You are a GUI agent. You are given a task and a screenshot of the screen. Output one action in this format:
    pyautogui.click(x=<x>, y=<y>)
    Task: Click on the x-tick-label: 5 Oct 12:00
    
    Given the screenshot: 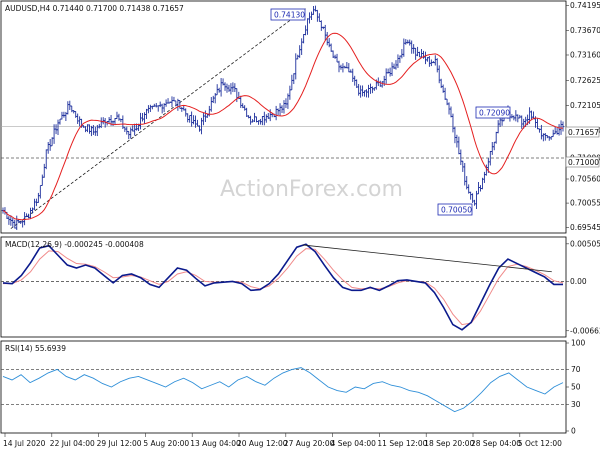 What is the action you would take?
    pyautogui.click(x=540, y=443)
    